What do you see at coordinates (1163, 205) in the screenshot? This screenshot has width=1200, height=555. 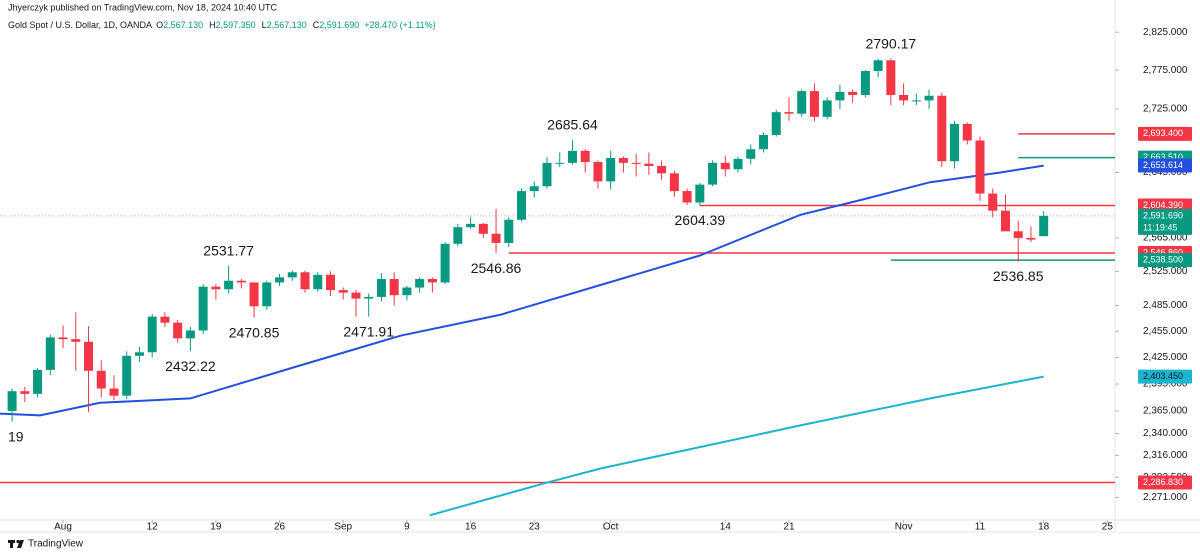 I see `level-label: 2,604.390` at bounding box center [1163, 205].